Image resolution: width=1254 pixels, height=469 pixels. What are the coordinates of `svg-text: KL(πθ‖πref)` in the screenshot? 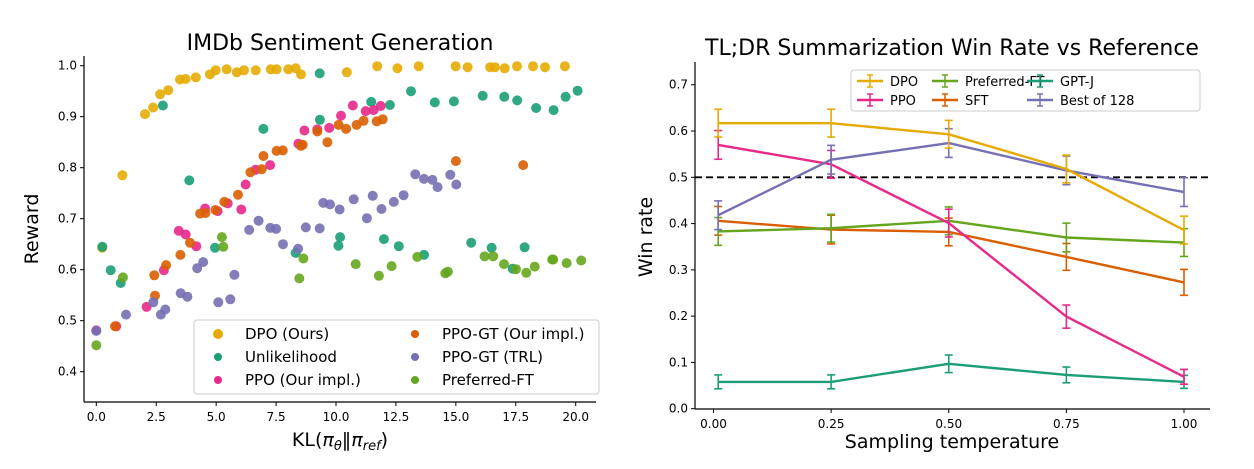 It's located at (340, 441).